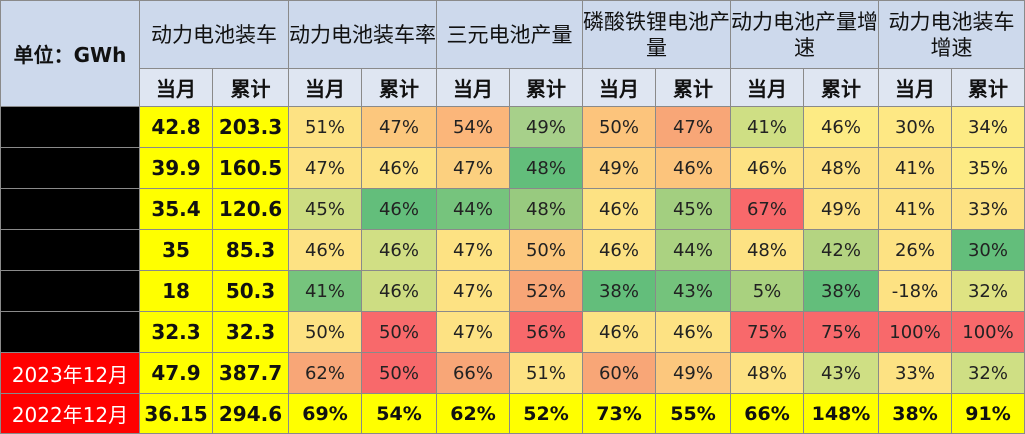  What do you see at coordinates (176, 127) in the screenshot?
I see `install-monthly-value: 42.8` at bounding box center [176, 127].